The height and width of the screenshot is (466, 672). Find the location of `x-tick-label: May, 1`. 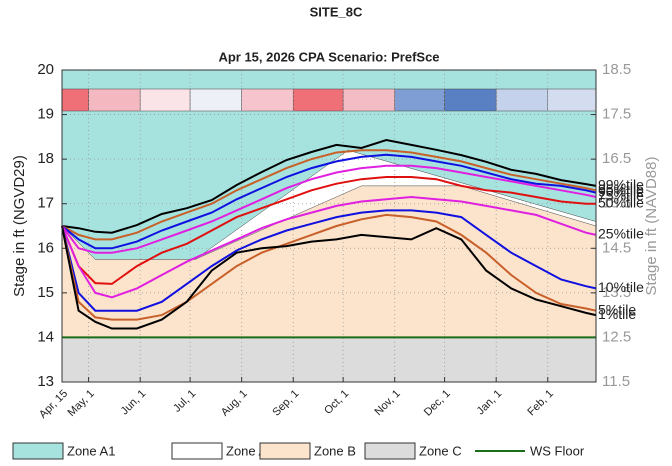

x-tick-label: May, 1 is located at coordinates (81, 403).